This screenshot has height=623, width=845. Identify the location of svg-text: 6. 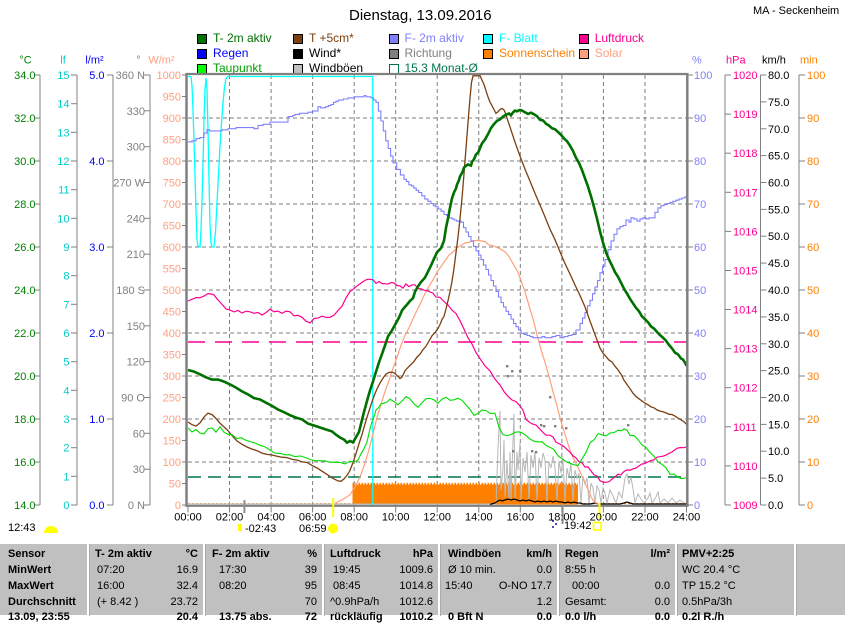
(66, 334).